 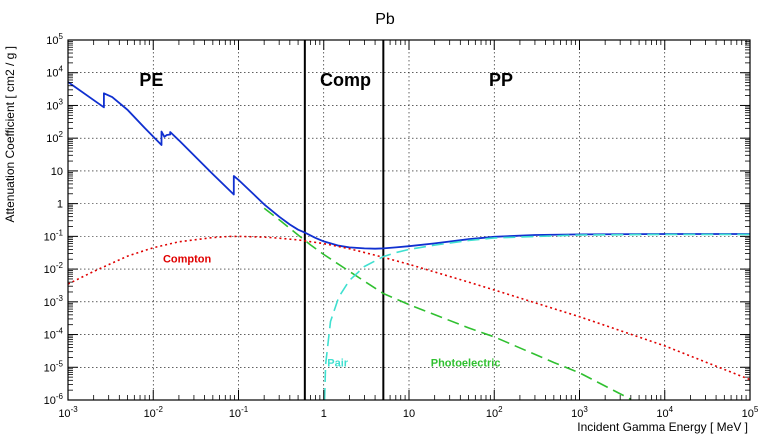 I want to click on y-tick-label: 10², so click(x=54, y=137).